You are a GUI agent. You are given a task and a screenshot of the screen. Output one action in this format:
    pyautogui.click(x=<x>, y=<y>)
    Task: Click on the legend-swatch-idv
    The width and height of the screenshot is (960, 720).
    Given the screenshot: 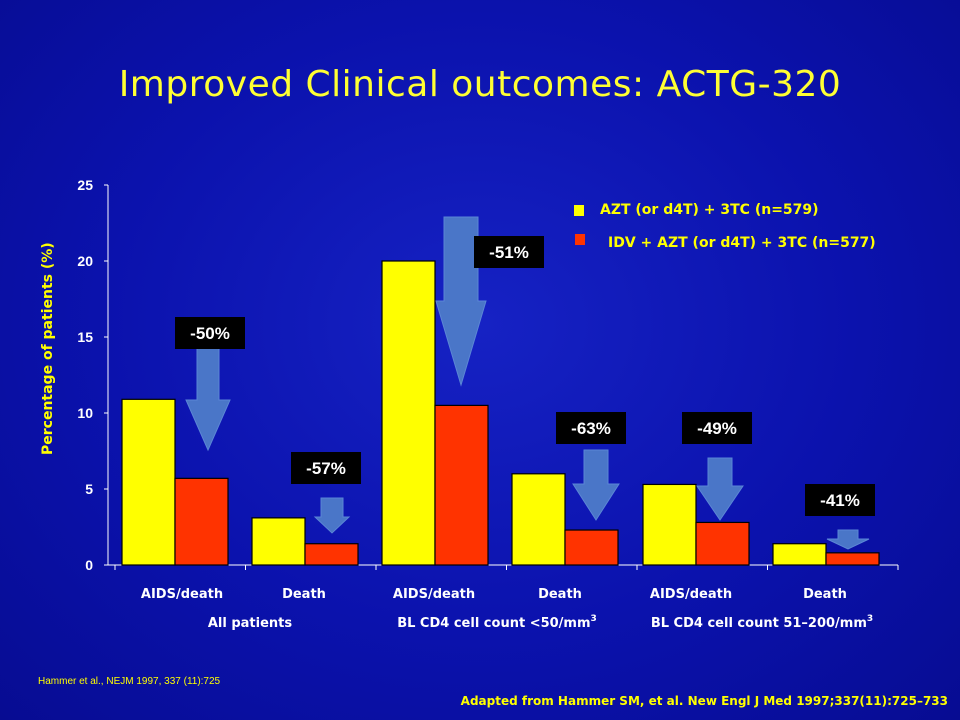 What is the action you would take?
    pyautogui.click(x=580, y=239)
    